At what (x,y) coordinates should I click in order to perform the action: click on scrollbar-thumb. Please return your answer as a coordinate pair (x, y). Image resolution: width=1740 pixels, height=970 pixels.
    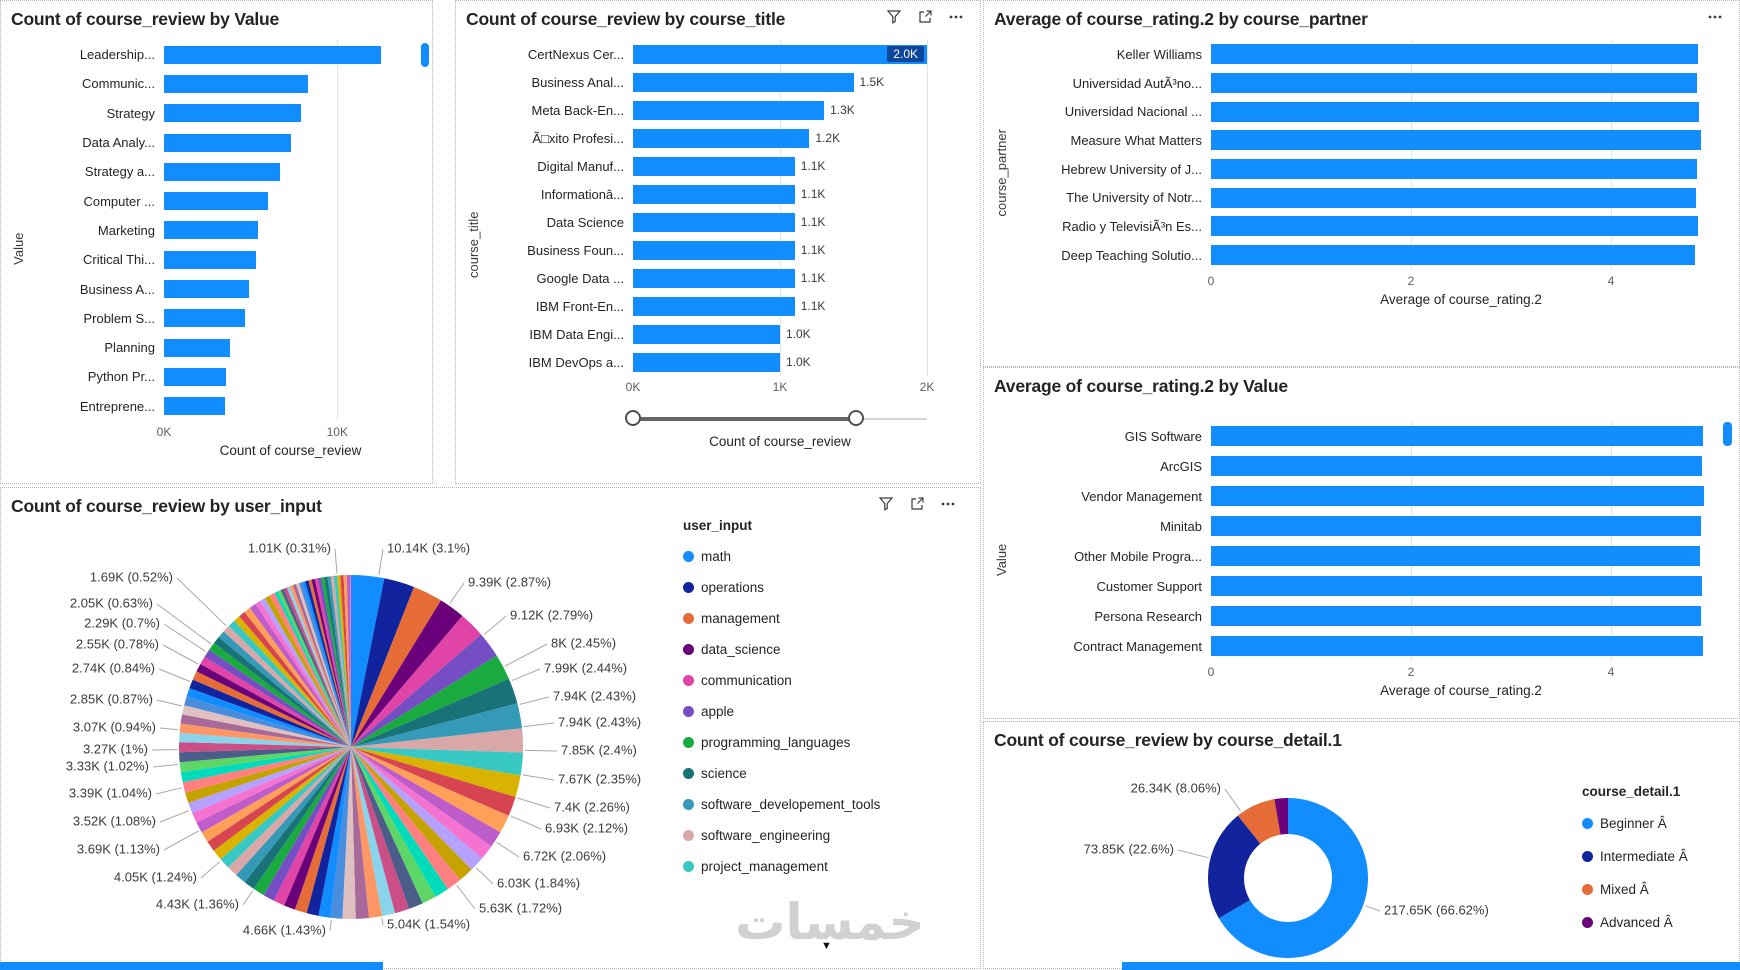
    Looking at the image, I should click on (425, 55).